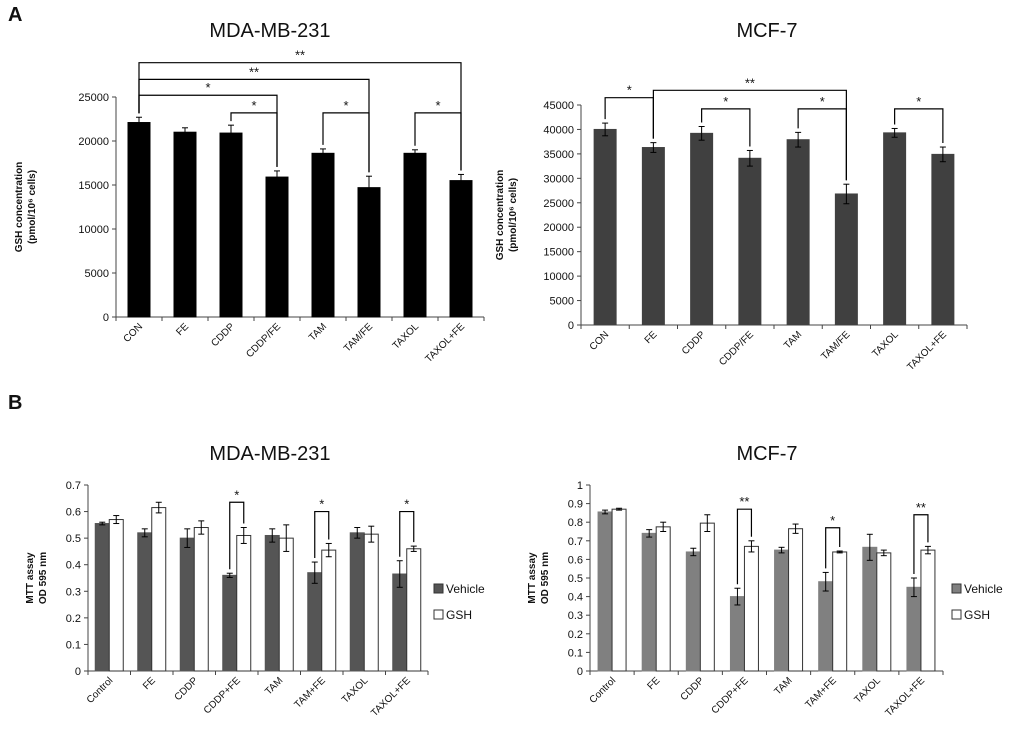 Image resolution: width=1024 pixels, height=735 pixels. I want to click on y-tick-label: 0.9, so click(575, 505).